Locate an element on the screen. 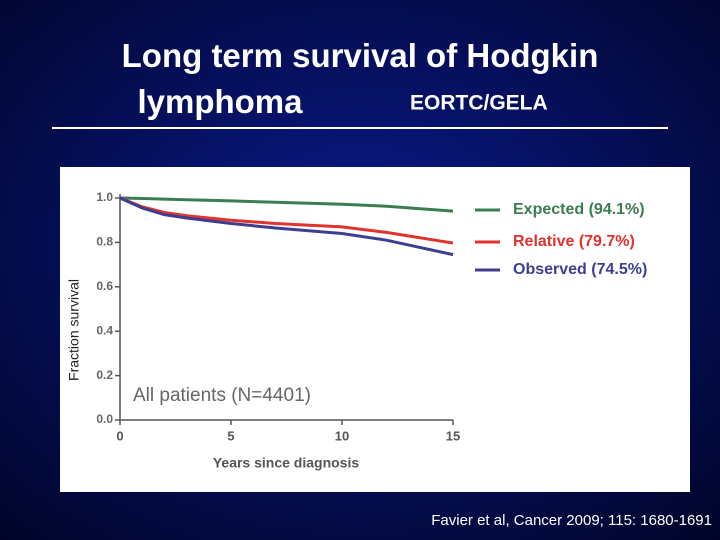 Image resolution: width=720 pixels, height=540 pixels. legend-label: Relative (79.7%) is located at coordinates (574, 241).